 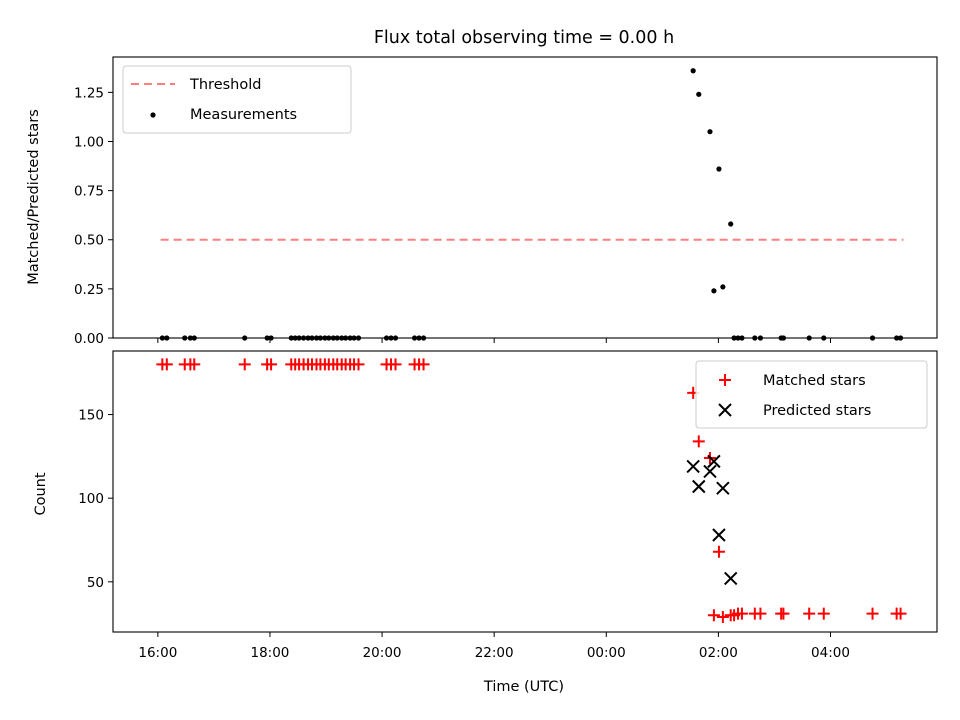 I want to click on legend-matched-label: Matched stars, so click(x=814, y=381).